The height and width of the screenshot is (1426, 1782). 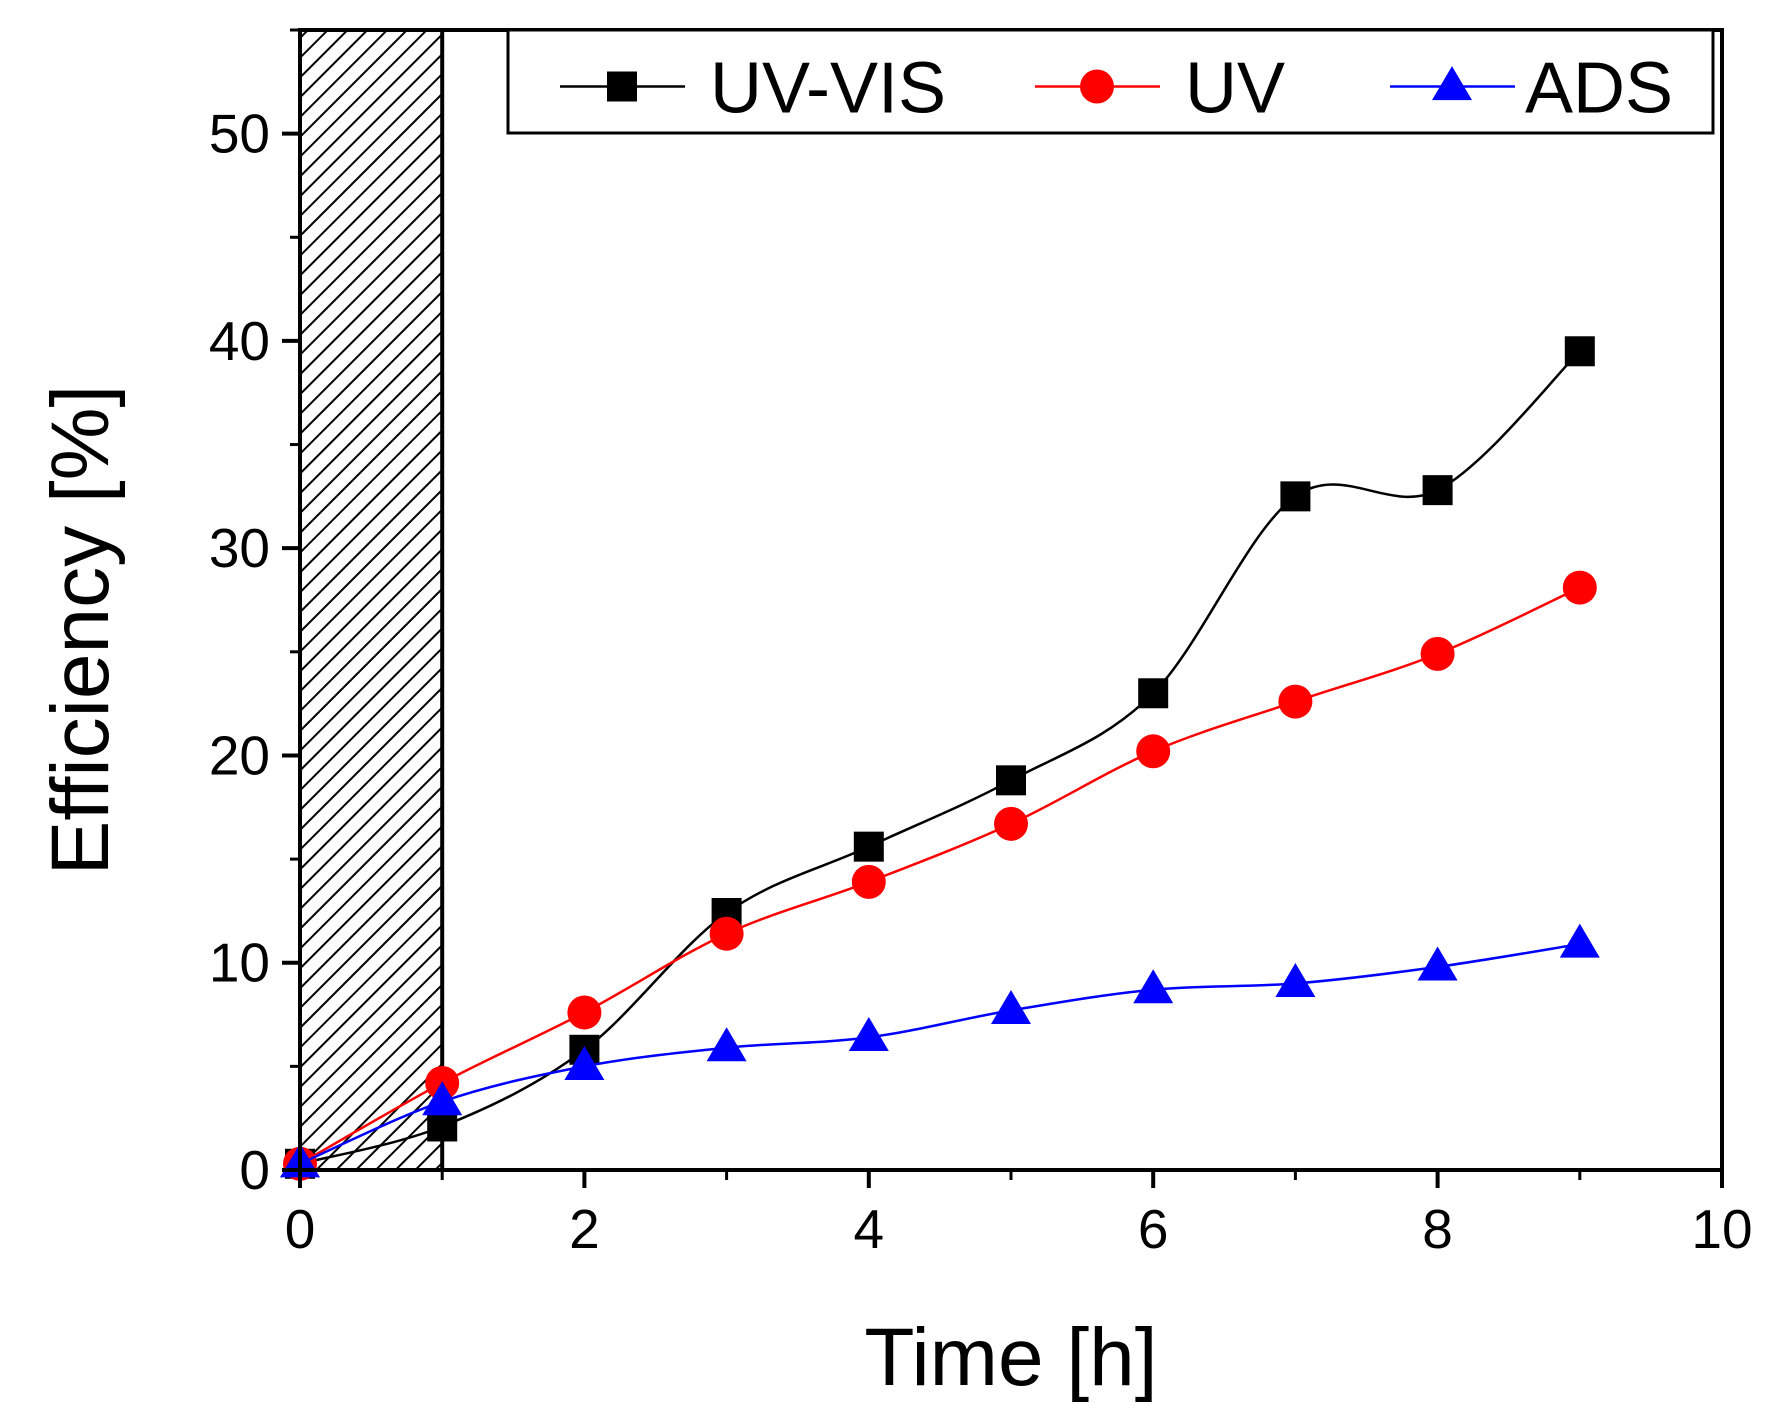 I want to click on x-tick-label: 10, so click(x=1721, y=1229).